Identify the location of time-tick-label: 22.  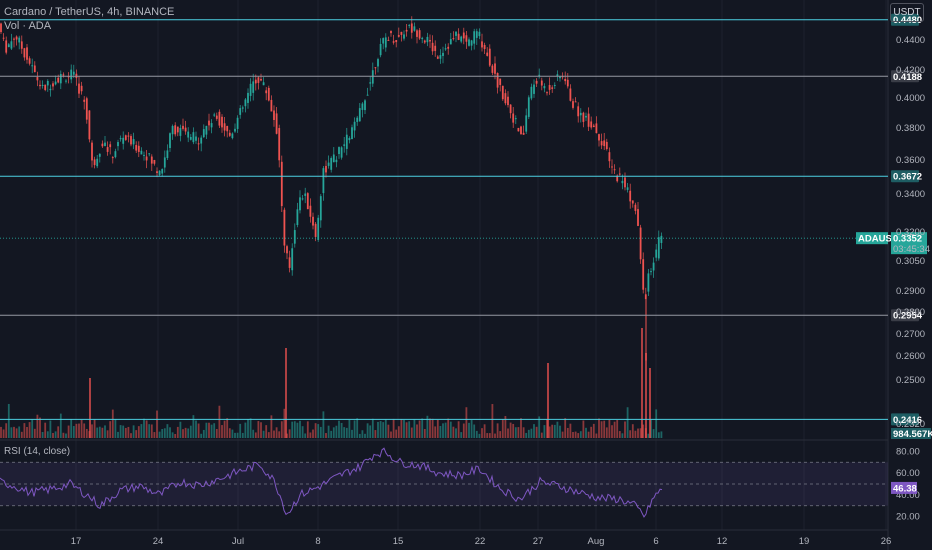
(480, 541).